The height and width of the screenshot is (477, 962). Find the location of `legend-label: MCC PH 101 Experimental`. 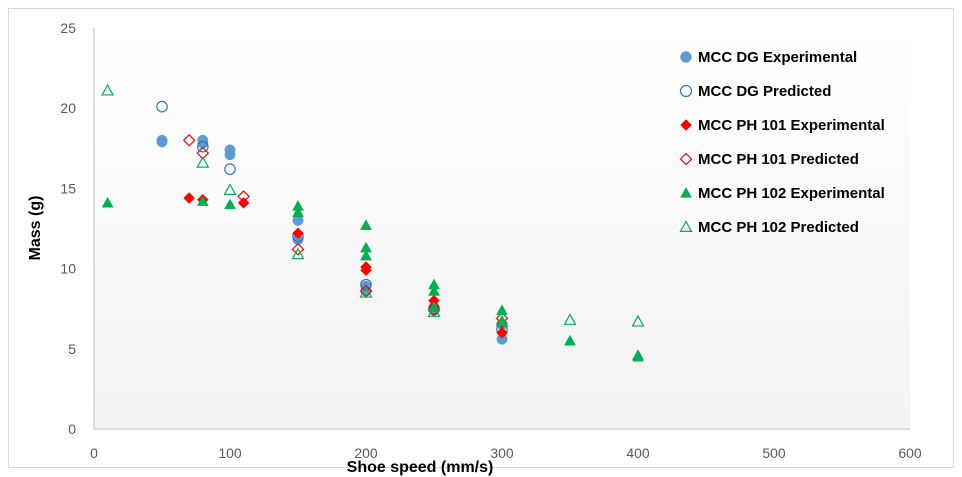

legend-label: MCC PH 101 Experimental is located at coordinates (791, 125).